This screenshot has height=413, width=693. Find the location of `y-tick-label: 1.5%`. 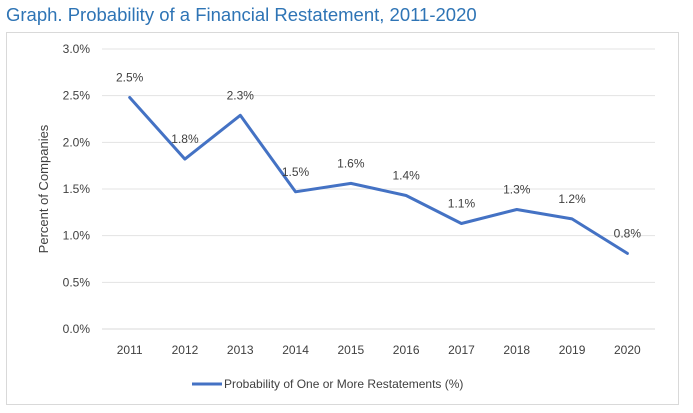

y-tick-label: 1.5% is located at coordinates (77, 189).